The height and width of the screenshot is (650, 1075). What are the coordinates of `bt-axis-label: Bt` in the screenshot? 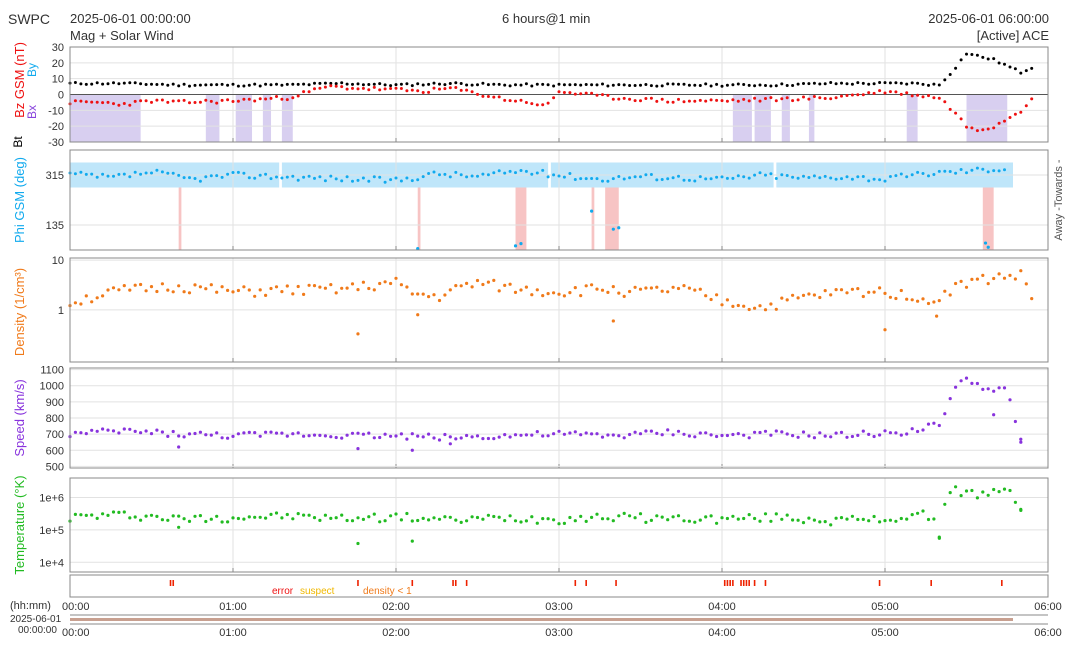 It's located at (18, 142).